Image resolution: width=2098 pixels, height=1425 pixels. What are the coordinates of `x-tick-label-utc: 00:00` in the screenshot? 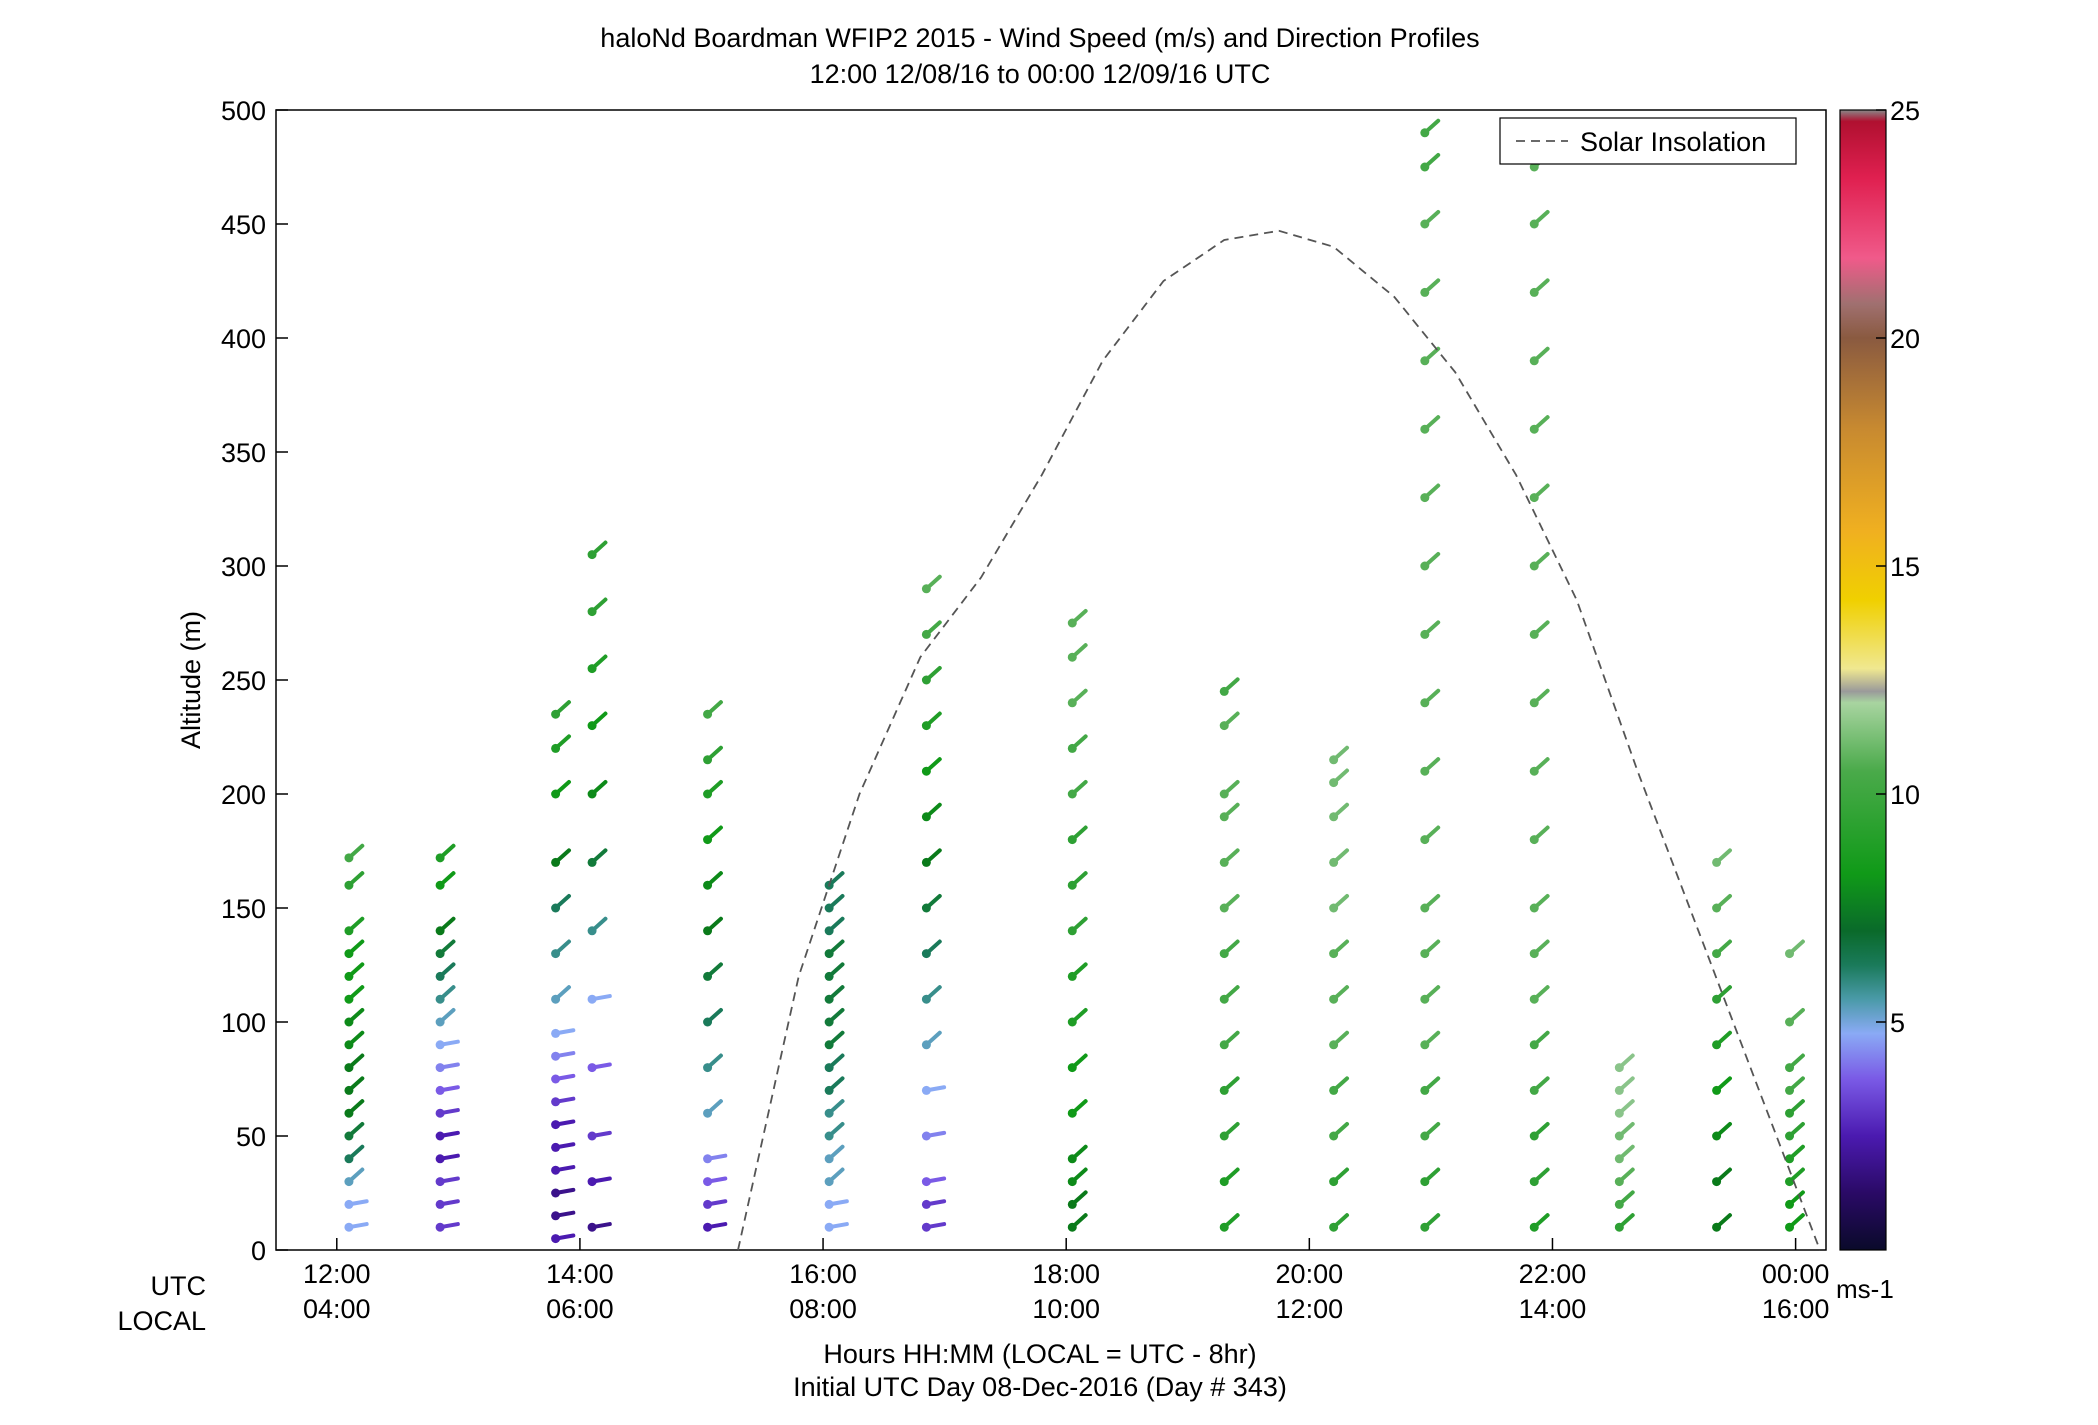 It's located at (1796, 1274).